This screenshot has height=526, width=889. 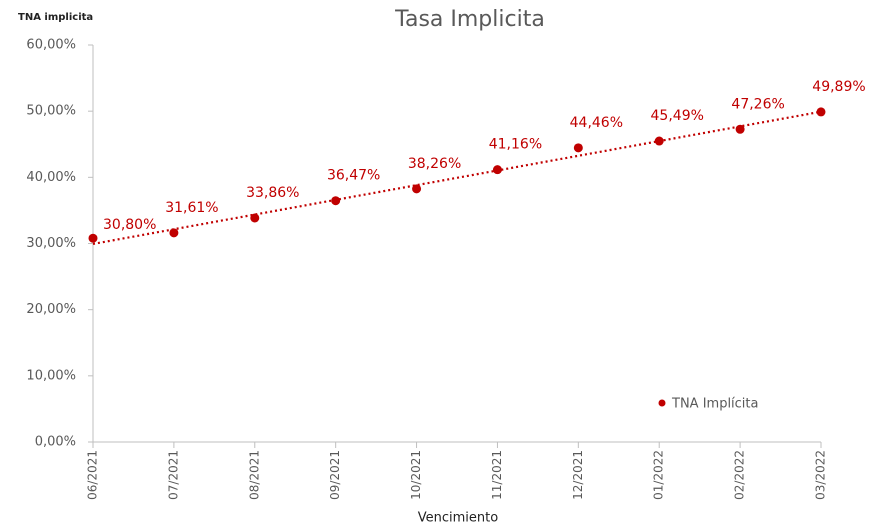 I want to click on data-label: 38,26%, so click(x=434, y=164).